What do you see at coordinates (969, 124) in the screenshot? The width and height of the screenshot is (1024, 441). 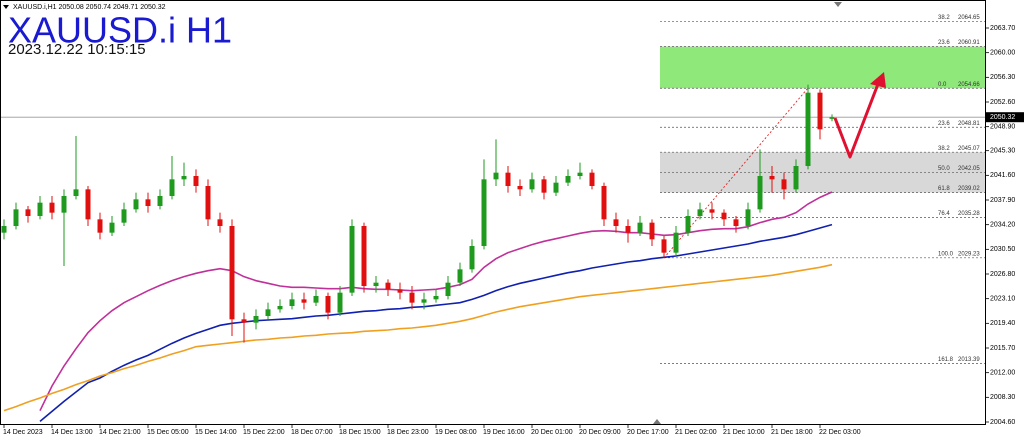 I see `fib-price: 2048.81` at bounding box center [969, 124].